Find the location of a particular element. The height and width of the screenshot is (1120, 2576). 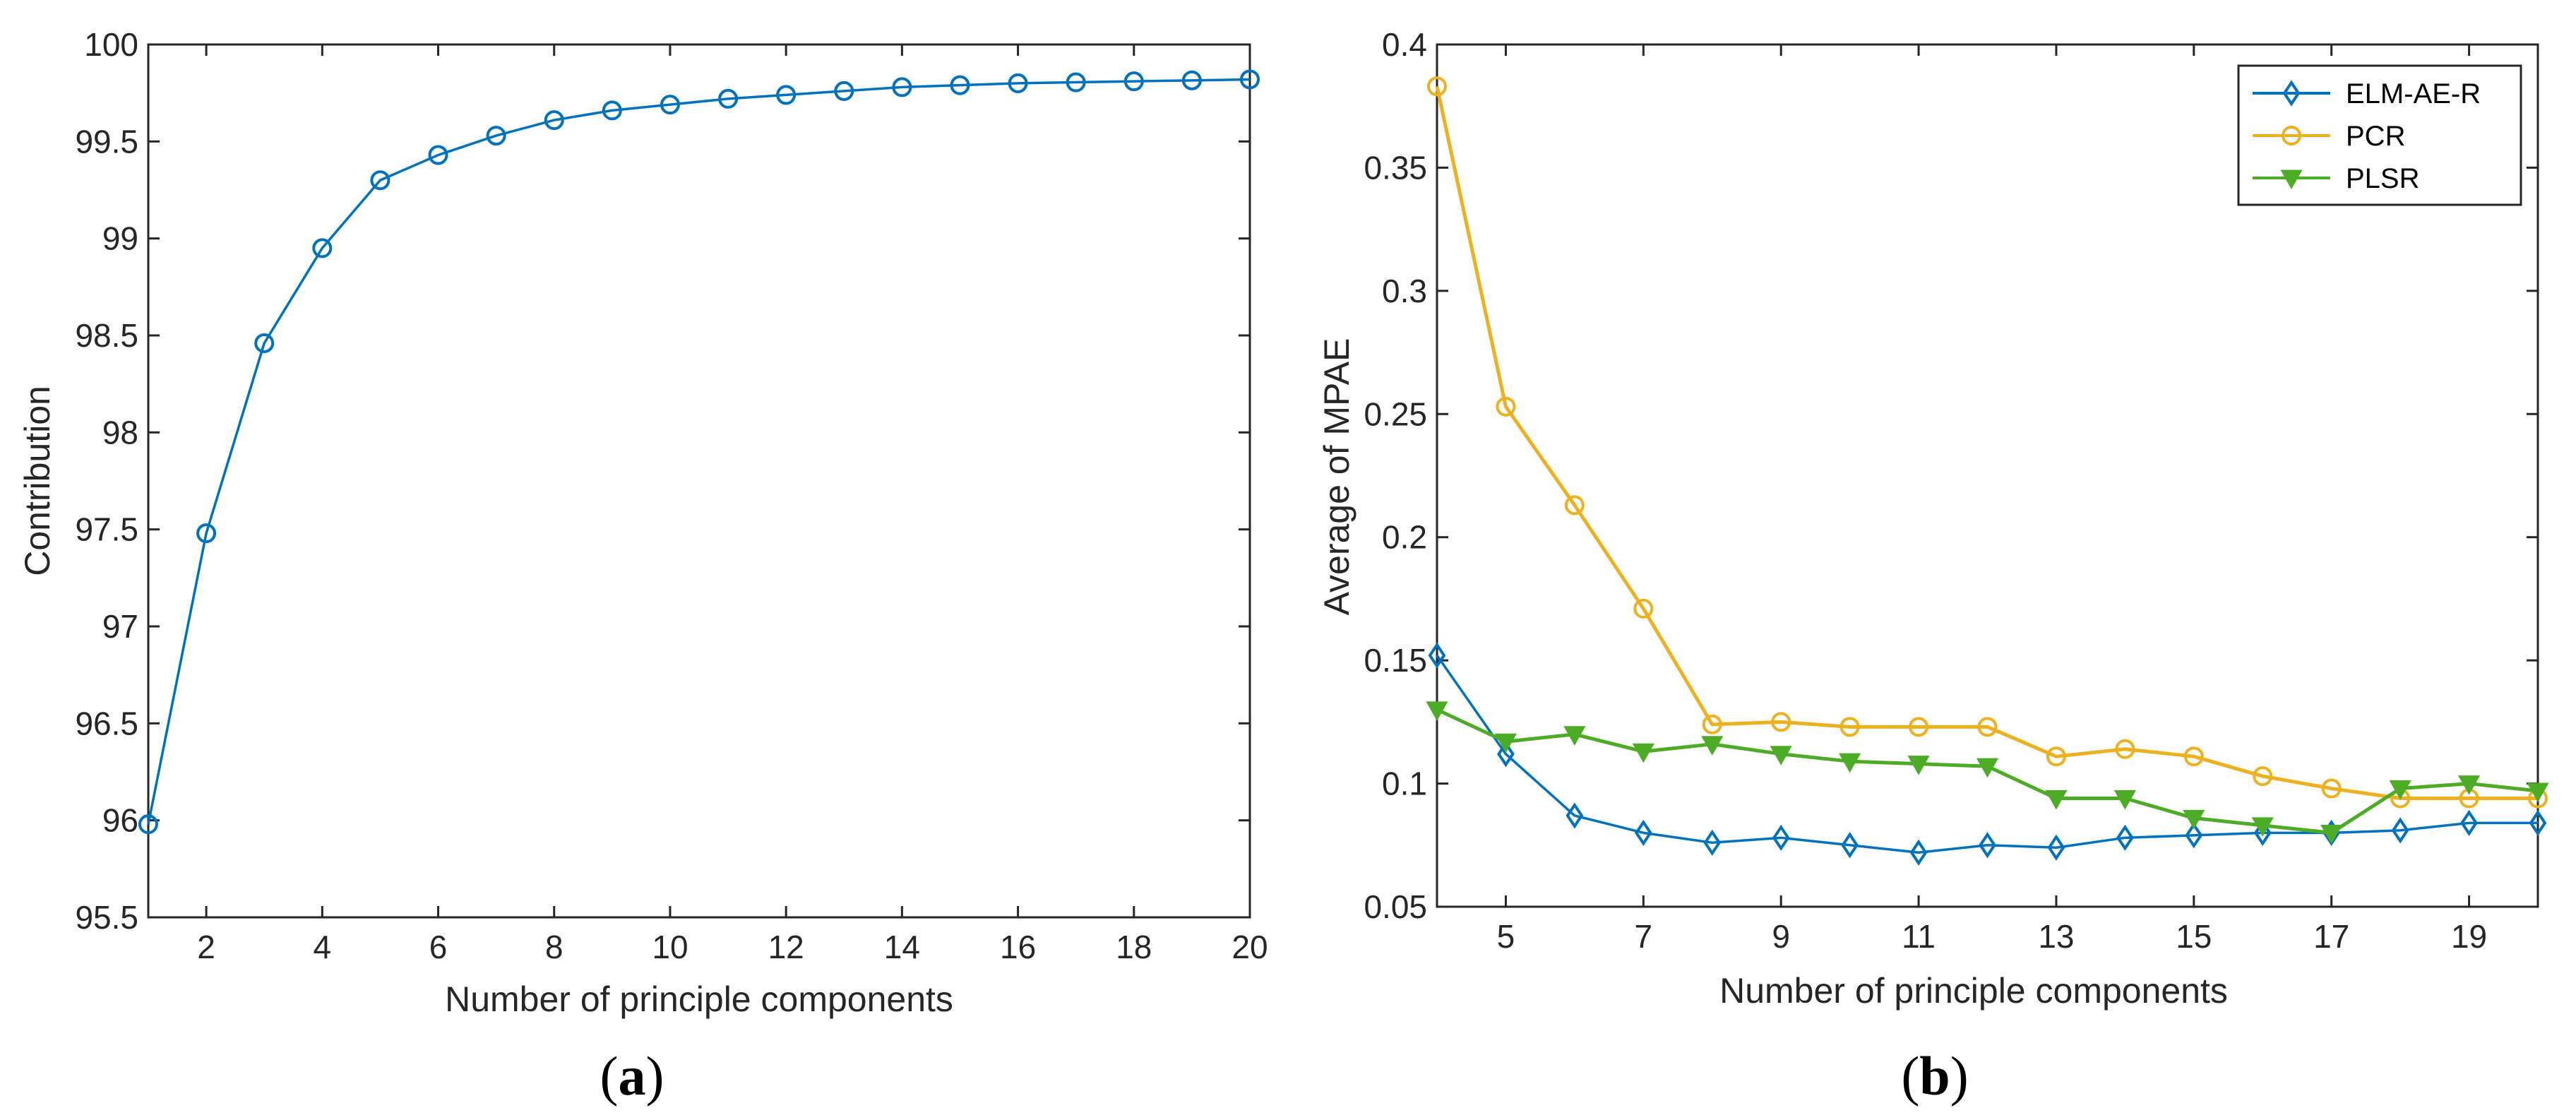

panel-a-x-tick-label: 6 is located at coordinates (438, 947).